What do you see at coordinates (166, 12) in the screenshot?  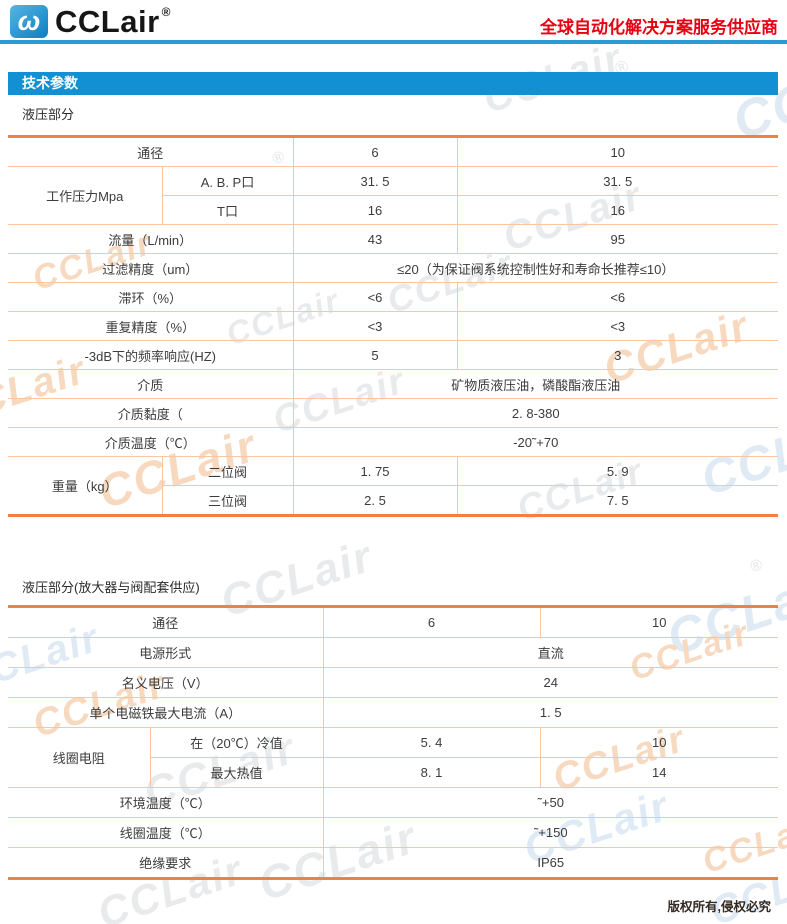 I see `registered-trademark-icon: ®` at bounding box center [166, 12].